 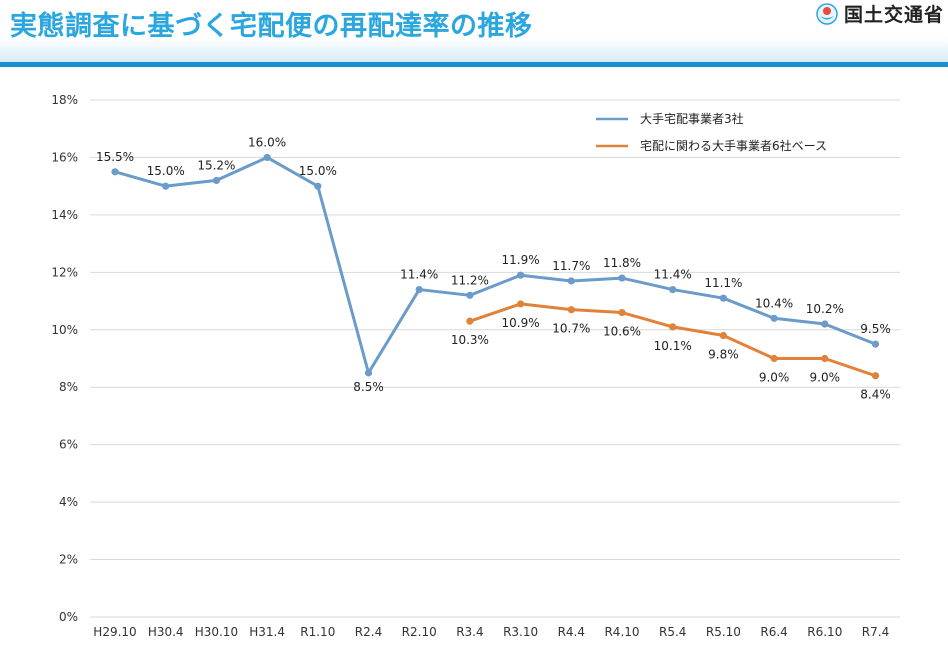 What do you see at coordinates (673, 346) in the screenshot?
I see `data-label: 10.1%` at bounding box center [673, 346].